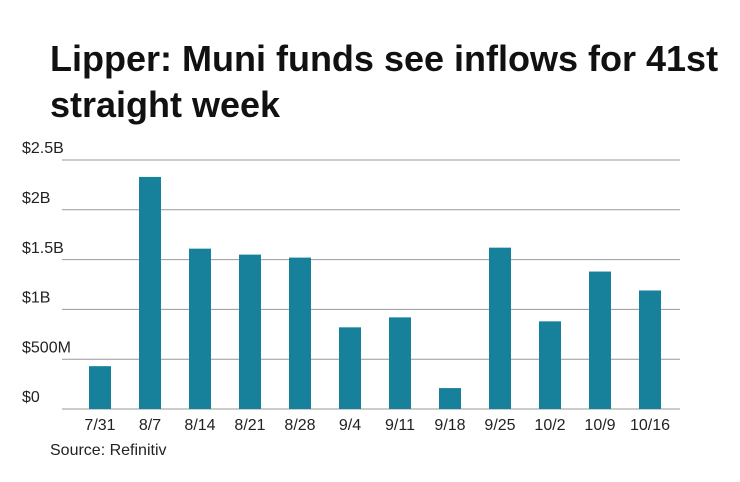  What do you see at coordinates (249, 425) in the screenshot?
I see `x-tick-label: 8/21` at bounding box center [249, 425].